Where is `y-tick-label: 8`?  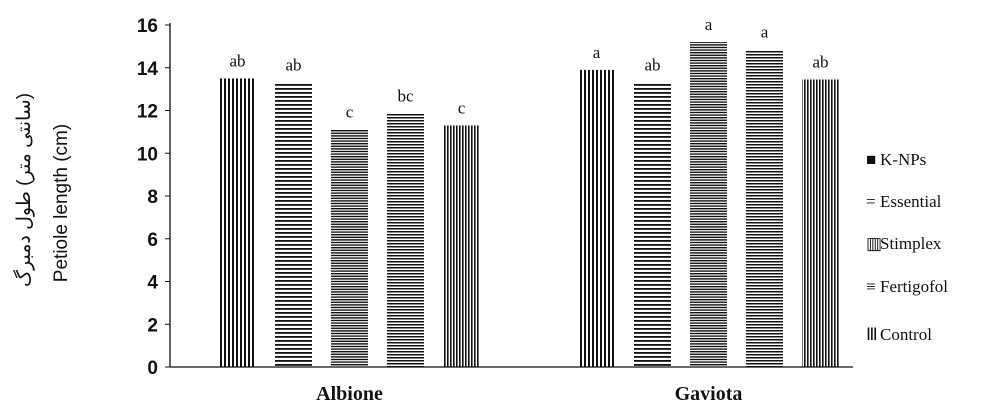 y-tick-label: 8 is located at coordinates (152, 197).